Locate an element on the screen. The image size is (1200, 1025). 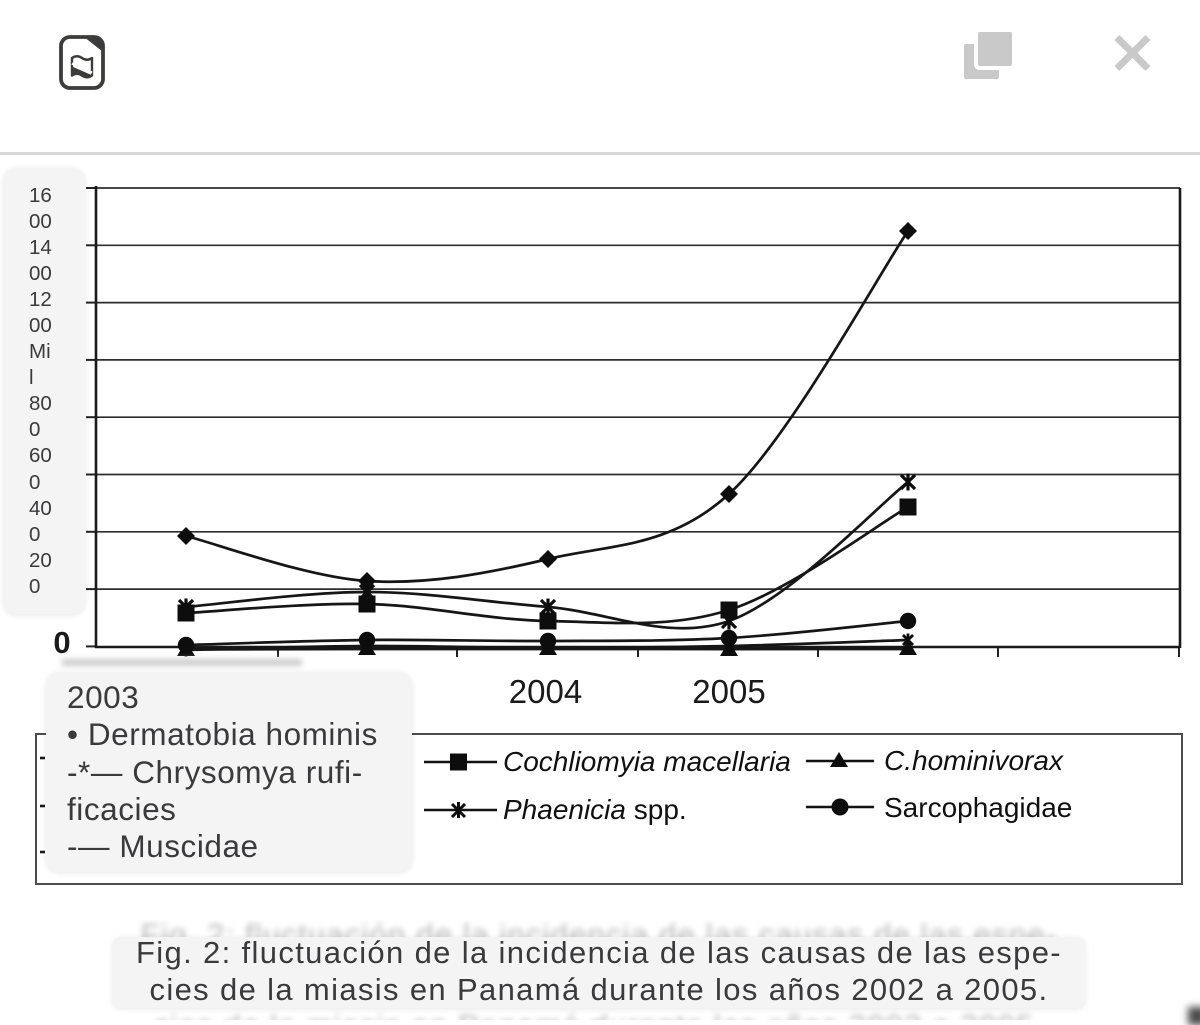
svg-text: 2004 is located at coordinates (545, 691).